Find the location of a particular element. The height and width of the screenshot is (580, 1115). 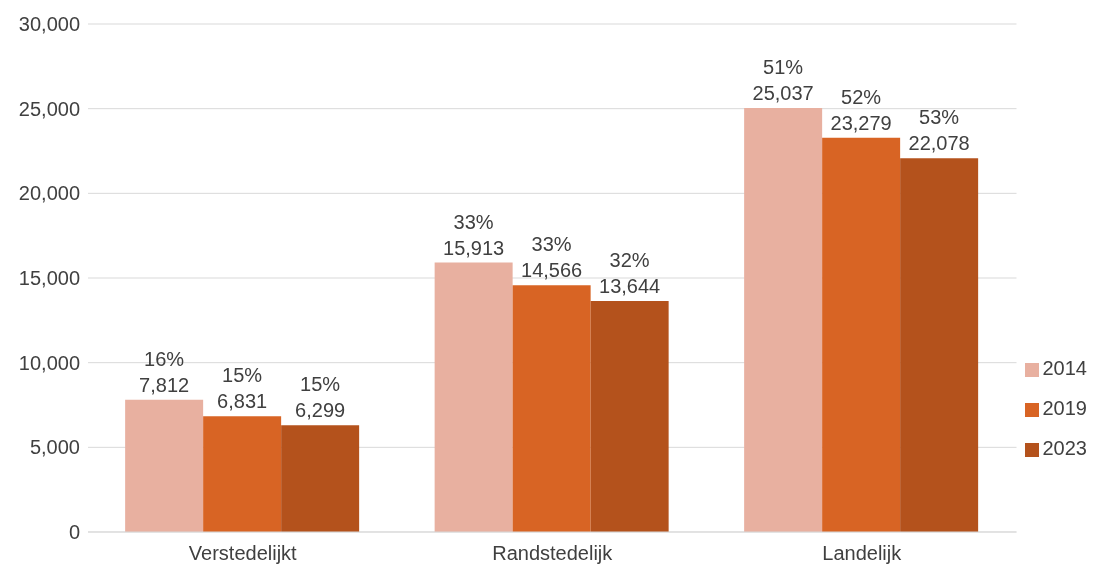

x-tick-label: Randstedelijk is located at coordinates (553, 553).